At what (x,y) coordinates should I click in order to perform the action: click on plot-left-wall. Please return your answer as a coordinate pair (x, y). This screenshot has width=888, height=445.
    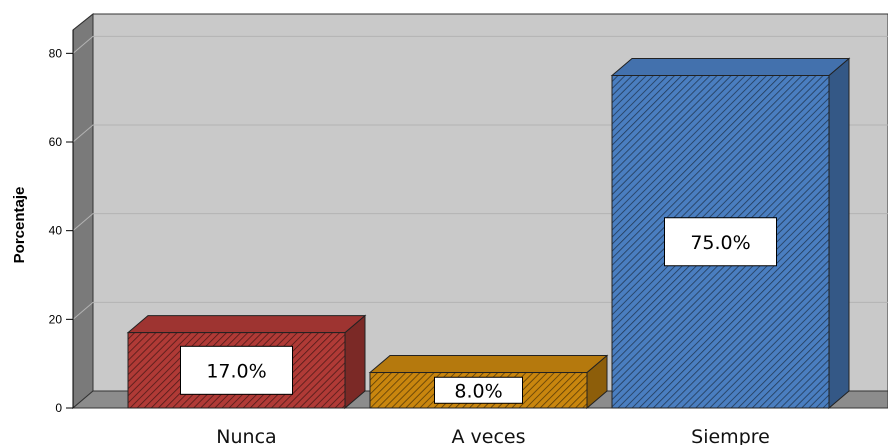
    Looking at the image, I should click on (83, 211).